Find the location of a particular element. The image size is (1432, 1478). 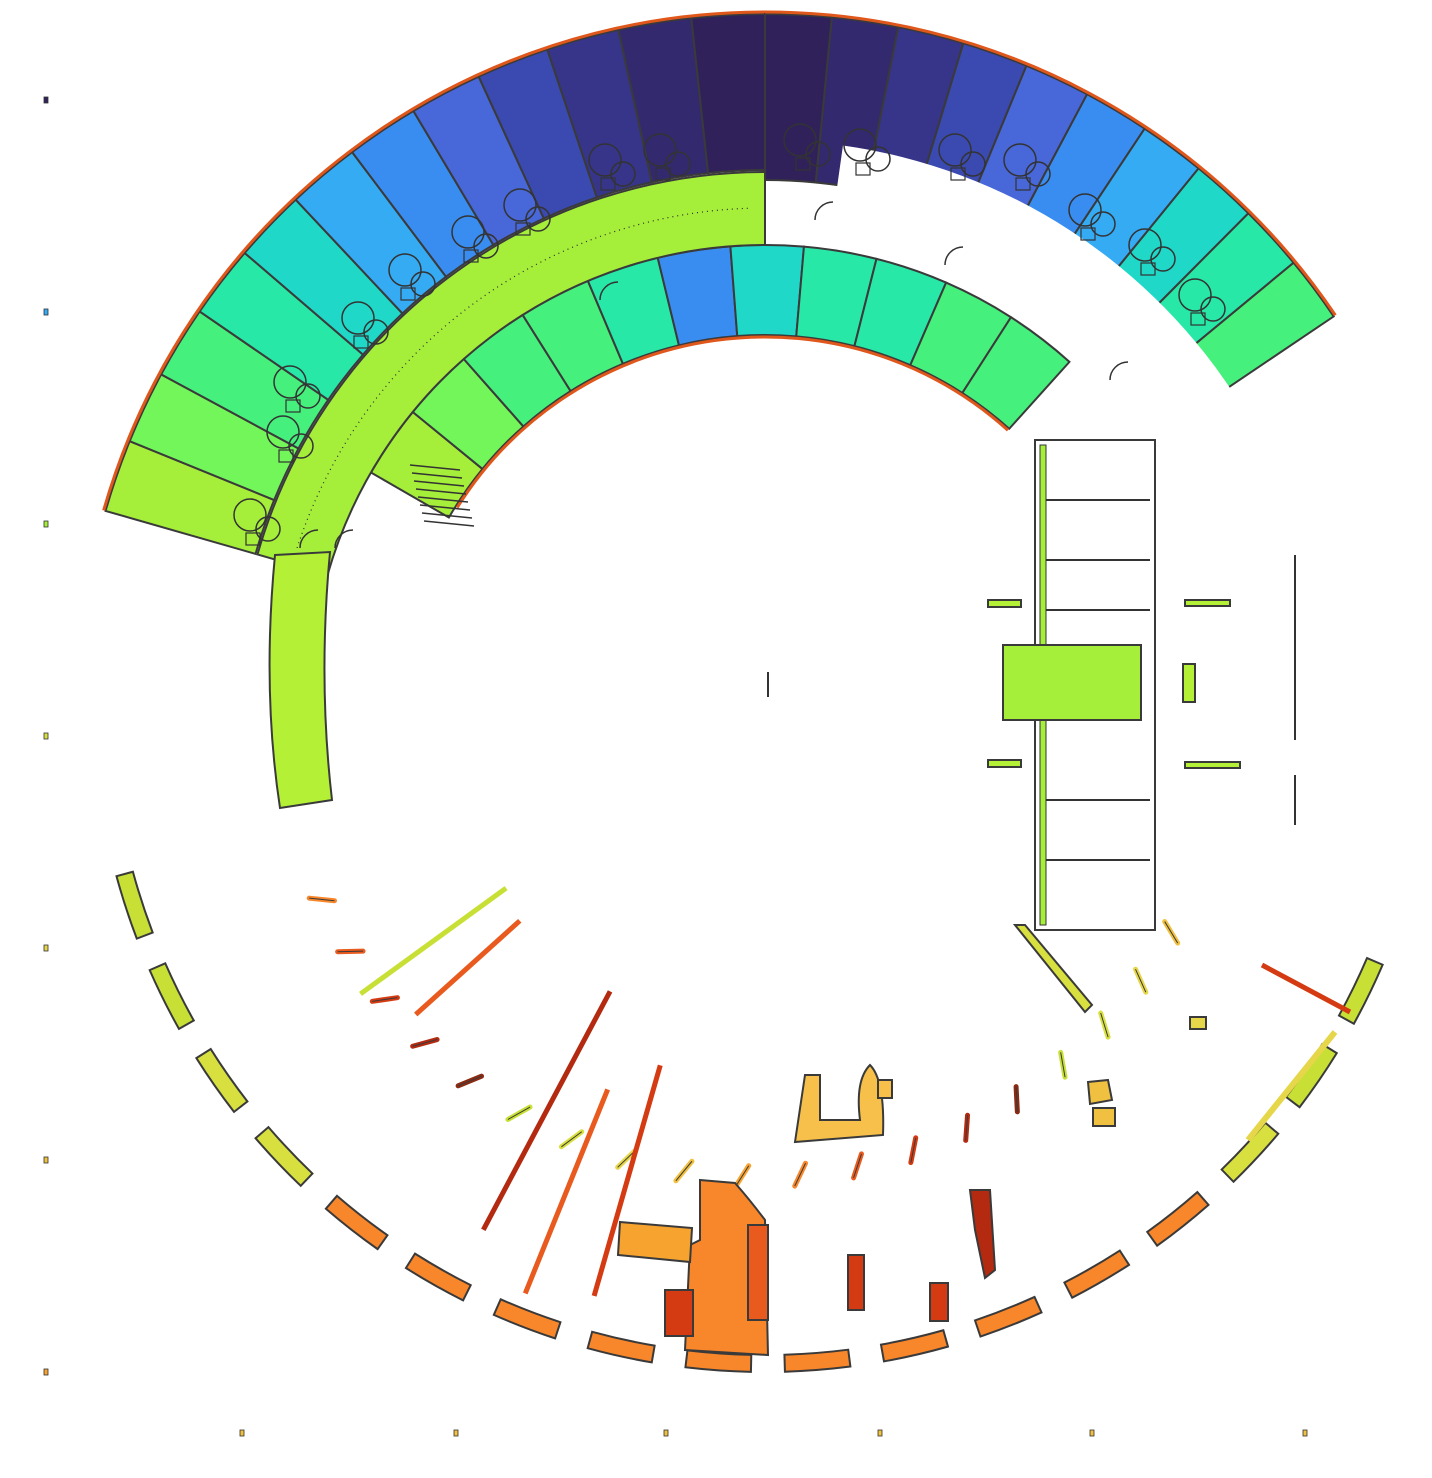

east-wing-ramp is located at coordinates (1053, 969).